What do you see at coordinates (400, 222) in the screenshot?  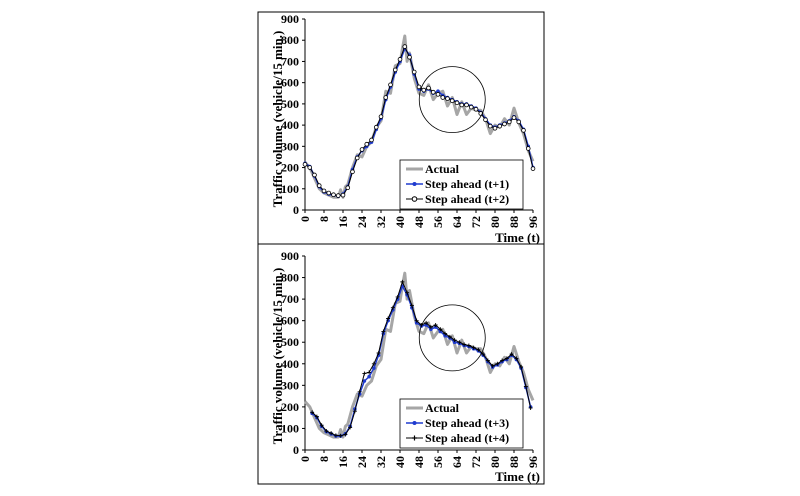 I see `x-tick-label: 40` at bounding box center [400, 222].